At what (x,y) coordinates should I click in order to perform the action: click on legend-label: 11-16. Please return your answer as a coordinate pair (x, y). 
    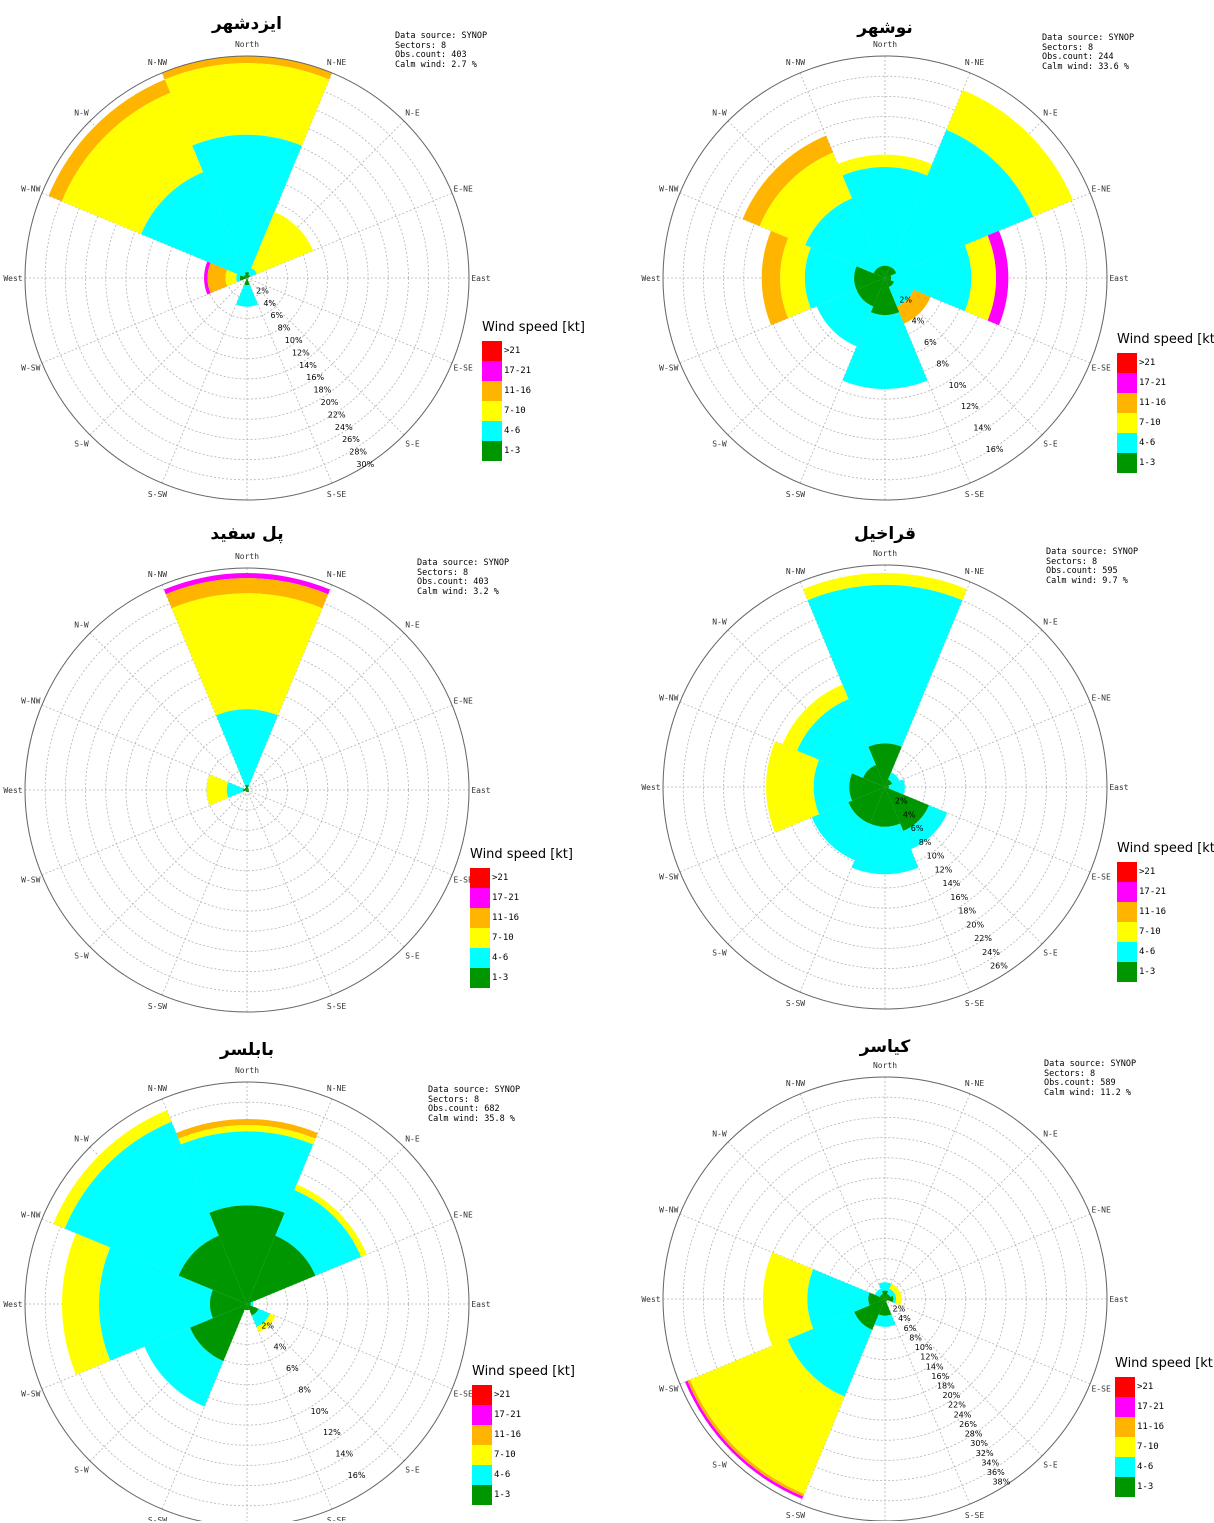
    Looking at the image, I should click on (518, 391).